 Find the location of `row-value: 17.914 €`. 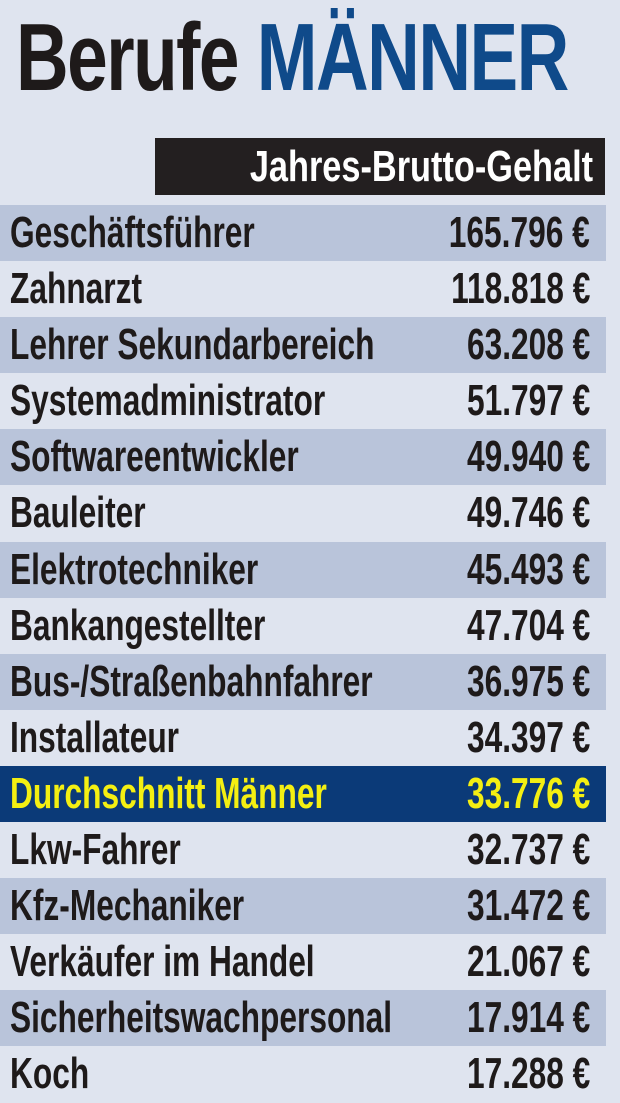

row-value: 17.914 € is located at coordinates (528, 1018).